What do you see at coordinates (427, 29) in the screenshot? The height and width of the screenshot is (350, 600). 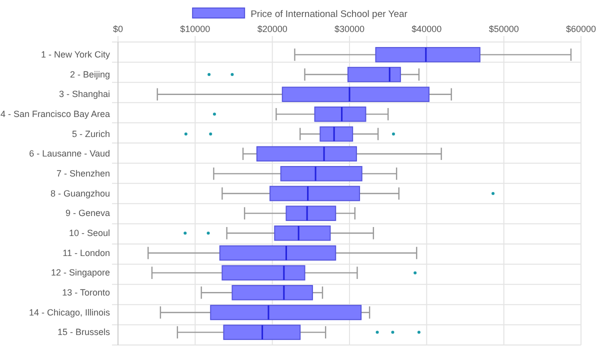 I see `x-tick-label: $40000` at bounding box center [427, 29].